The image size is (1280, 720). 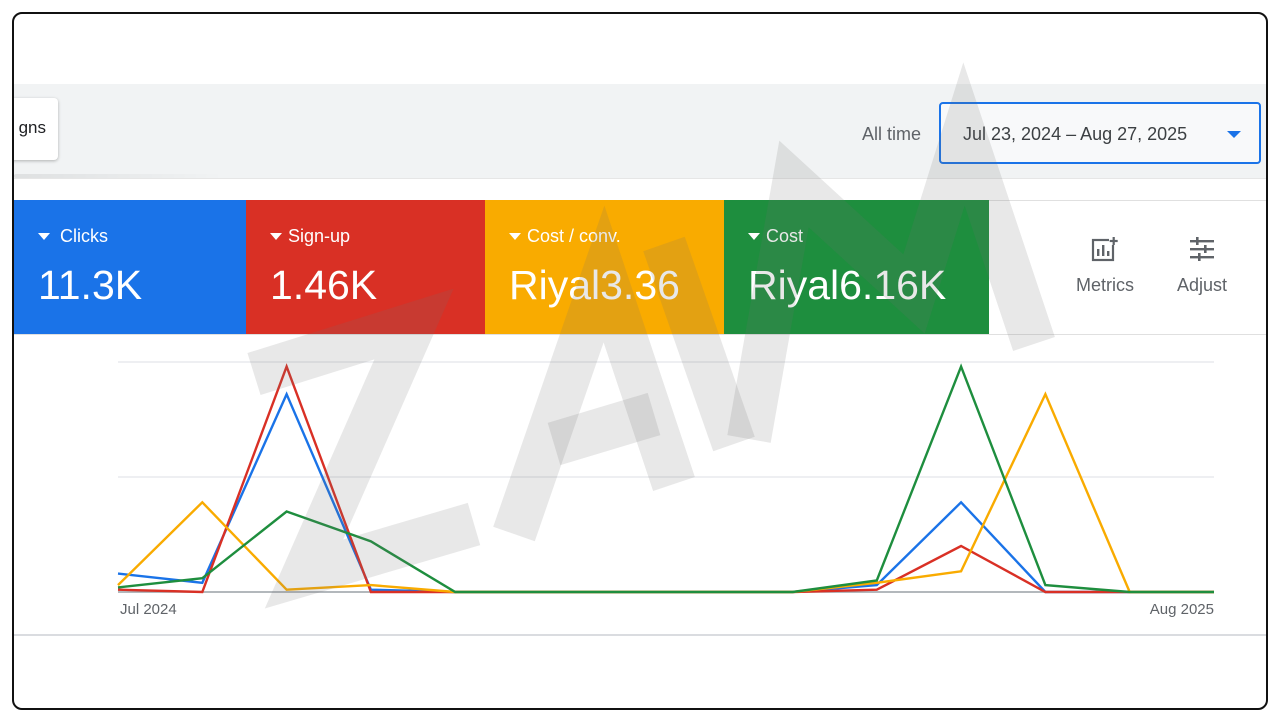 I want to click on metric-card-signup: Sign-up 1.46K, so click(x=365, y=267).